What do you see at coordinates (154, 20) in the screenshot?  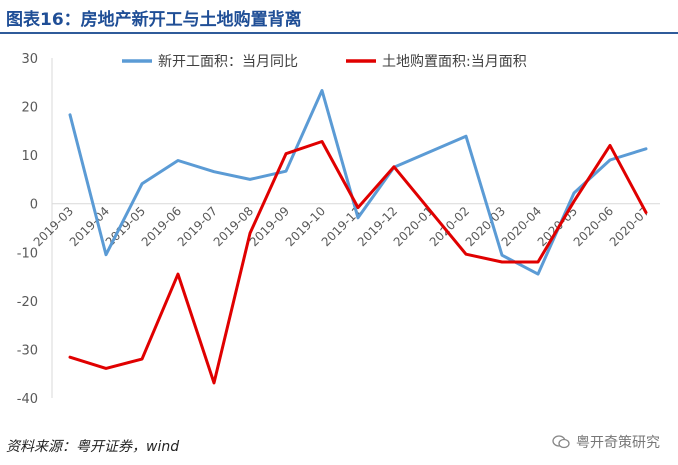 I see `chart-title: 图表16：房地产新开工与土地购置背离` at bounding box center [154, 20].